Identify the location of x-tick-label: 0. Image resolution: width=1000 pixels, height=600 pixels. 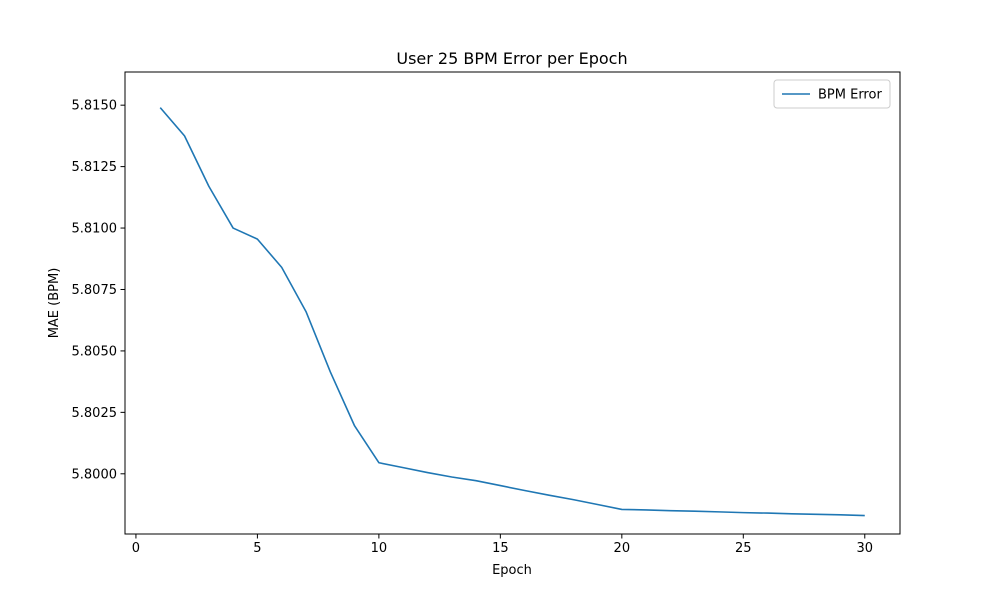
(136, 548).